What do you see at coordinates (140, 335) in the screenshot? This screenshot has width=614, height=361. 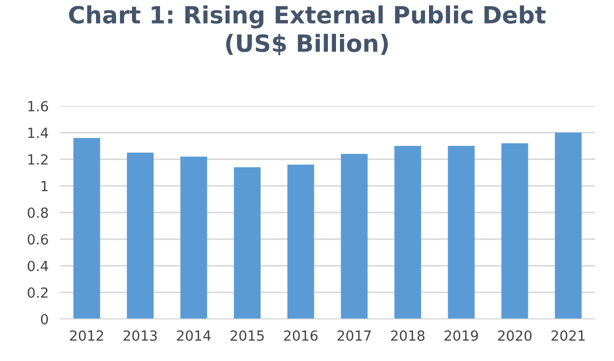 I see `x-tick-label: 2013` at bounding box center [140, 335].